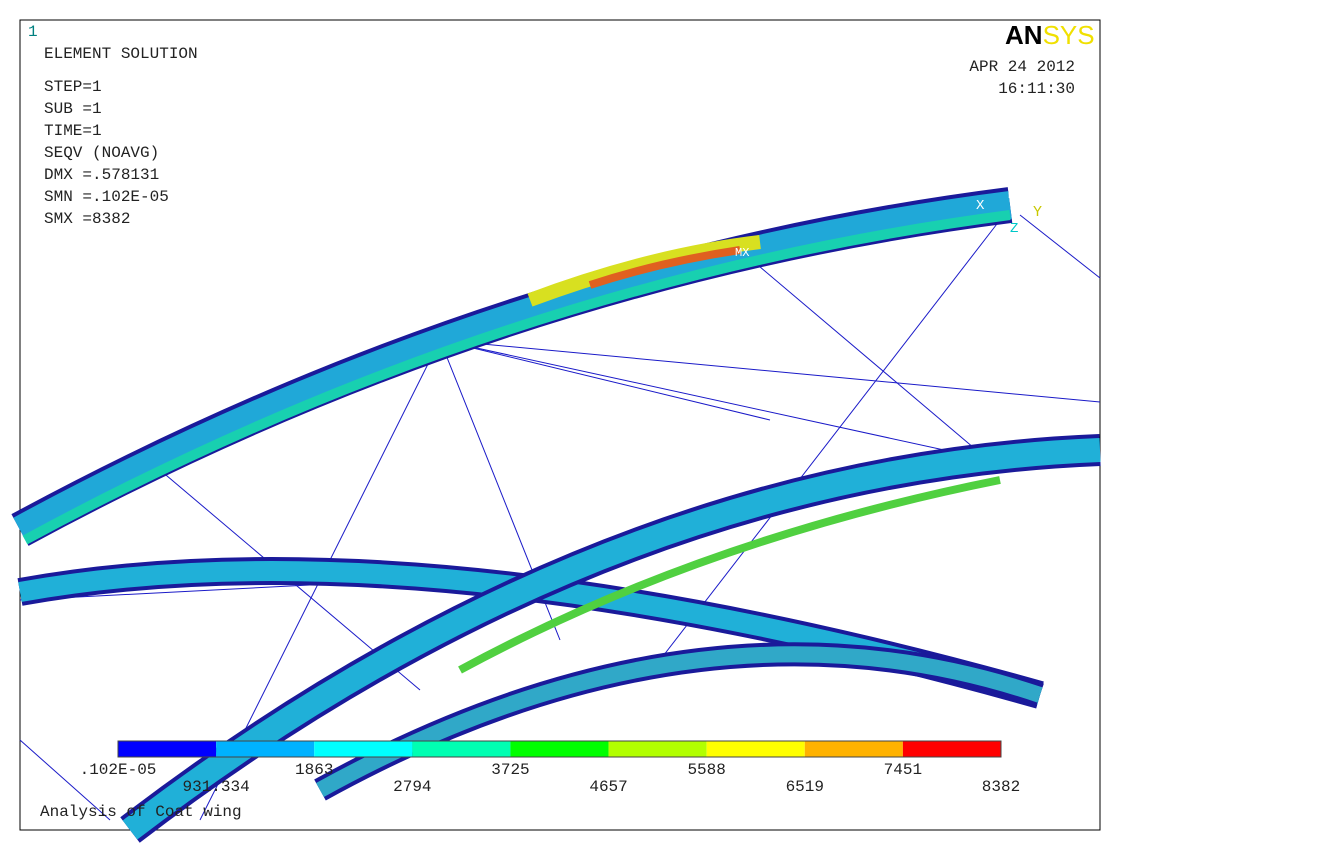  Describe the element at coordinates (73, 131) in the screenshot. I see `header-line: TIME=1` at that location.